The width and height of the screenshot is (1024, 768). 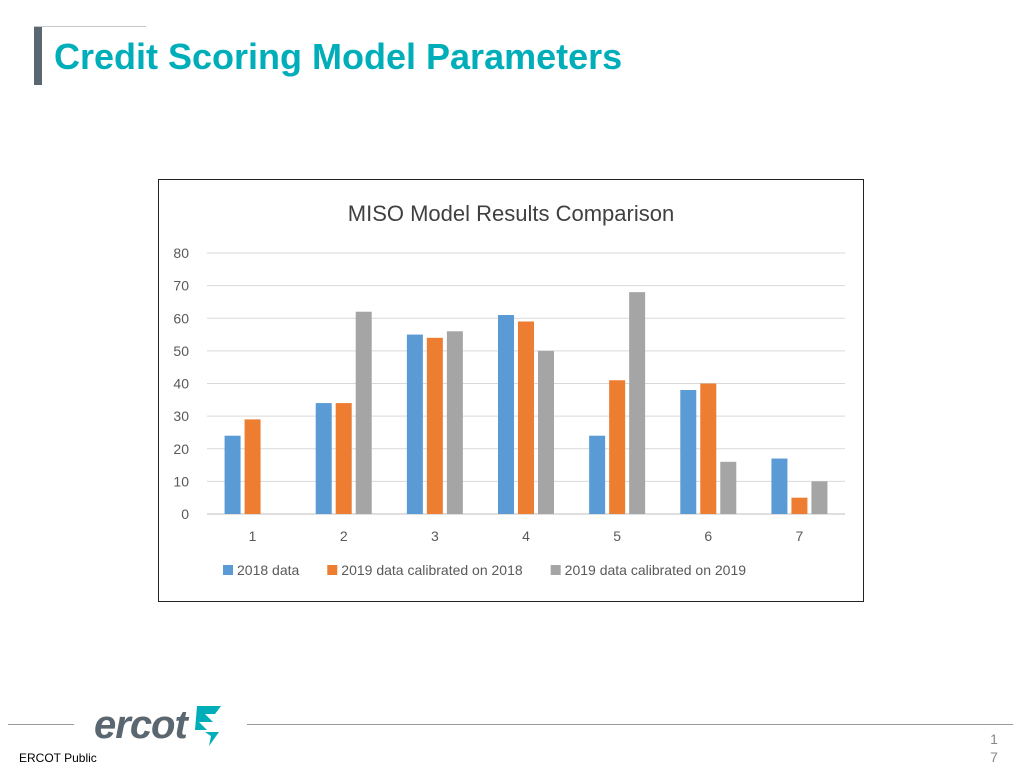 What do you see at coordinates (617, 536) in the screenshot?
I see `x-tick-label: 5` at bounding box center [617, 536].